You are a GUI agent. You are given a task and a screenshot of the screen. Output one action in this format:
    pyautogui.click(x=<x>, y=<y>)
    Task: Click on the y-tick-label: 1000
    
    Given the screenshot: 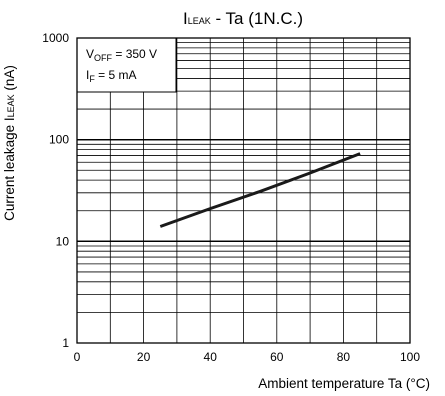 What is the action you would take?
    pyautogui.click(x=55, y=38)
    